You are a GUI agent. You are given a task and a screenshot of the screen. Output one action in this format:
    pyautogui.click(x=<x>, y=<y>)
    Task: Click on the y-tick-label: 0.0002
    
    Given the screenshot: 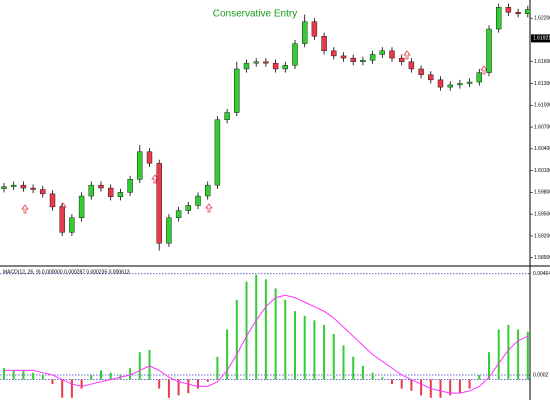 What is the action you would take?
    pyautogui.click(x=541, y=375)
    